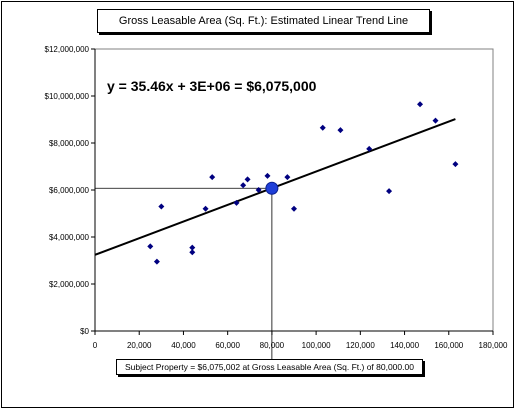 The height and width of the screenshot is (411, 517). I want to click on x-tick-label: 40,000, so click(183, 345).